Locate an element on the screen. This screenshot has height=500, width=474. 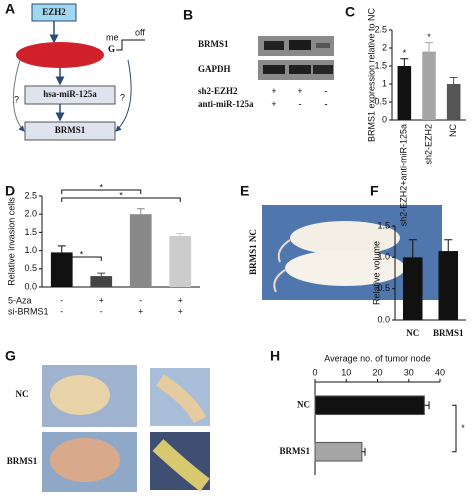
tumor-photo: NC BRMS1 is located at coordinates (108, 428).